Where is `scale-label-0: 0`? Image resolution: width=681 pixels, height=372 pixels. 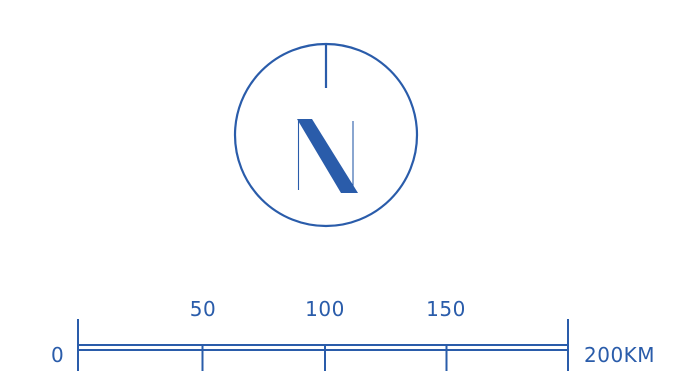 scale-label-0: 0 is located at coordinates (57, 355).